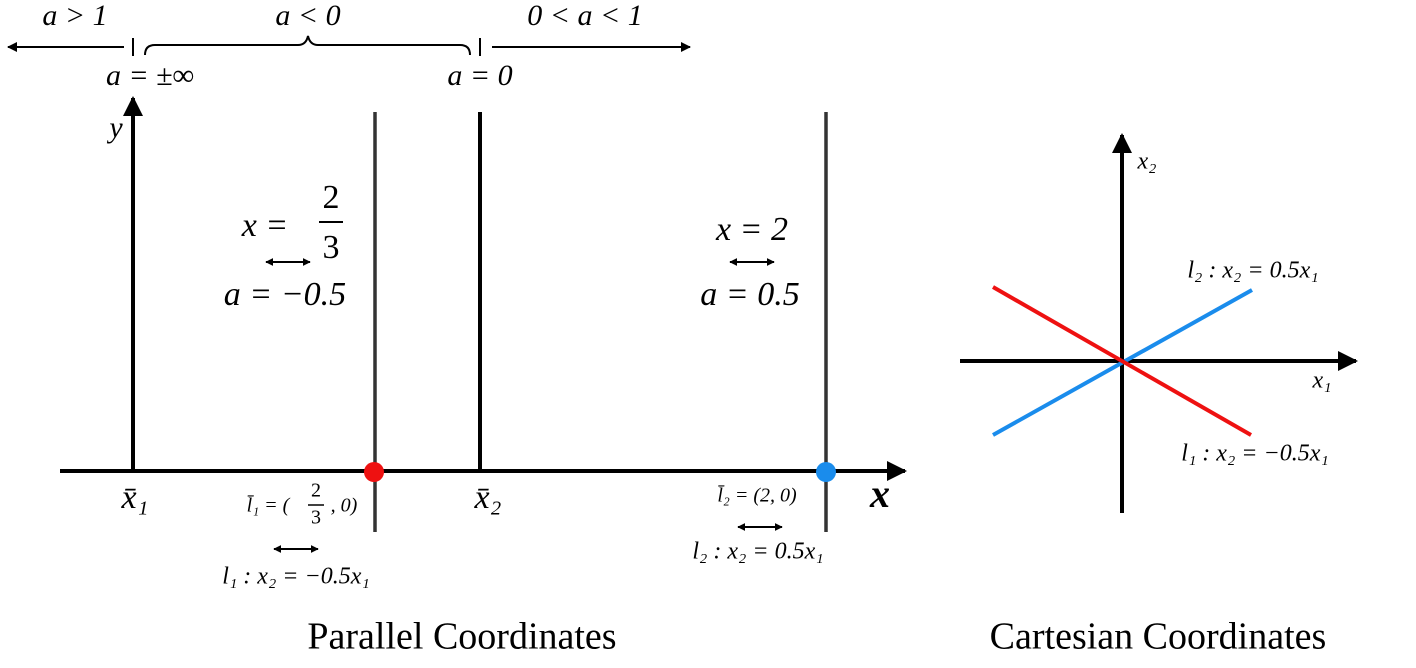 This screenshot has height=668, width=1416. I want to click on axis-label: x₁, so click(1322, 381).